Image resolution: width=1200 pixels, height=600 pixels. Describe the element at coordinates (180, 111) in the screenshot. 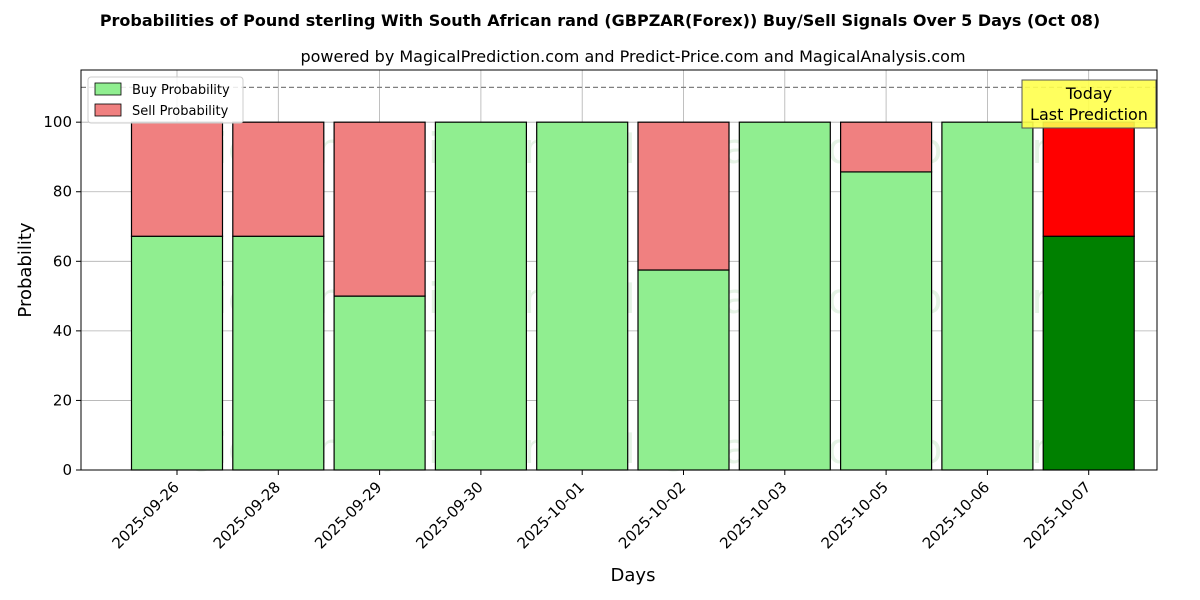

I see `legend-label-sell: Sell Probability` at that location.